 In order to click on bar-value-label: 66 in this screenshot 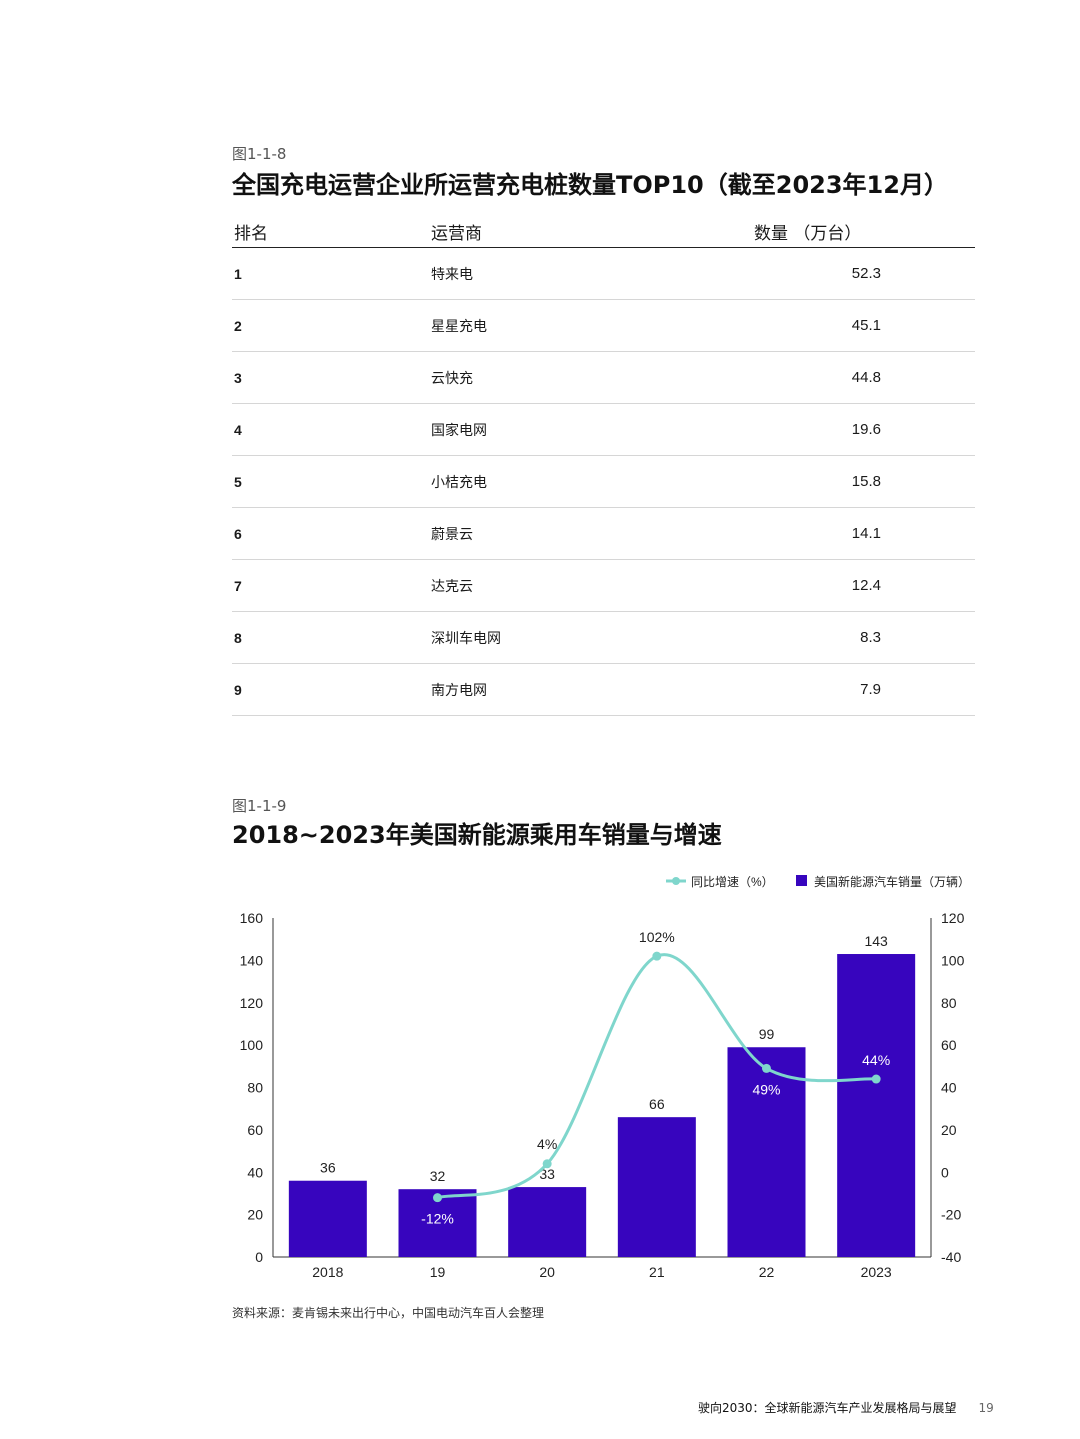, I will do `click(657, 1104)`.